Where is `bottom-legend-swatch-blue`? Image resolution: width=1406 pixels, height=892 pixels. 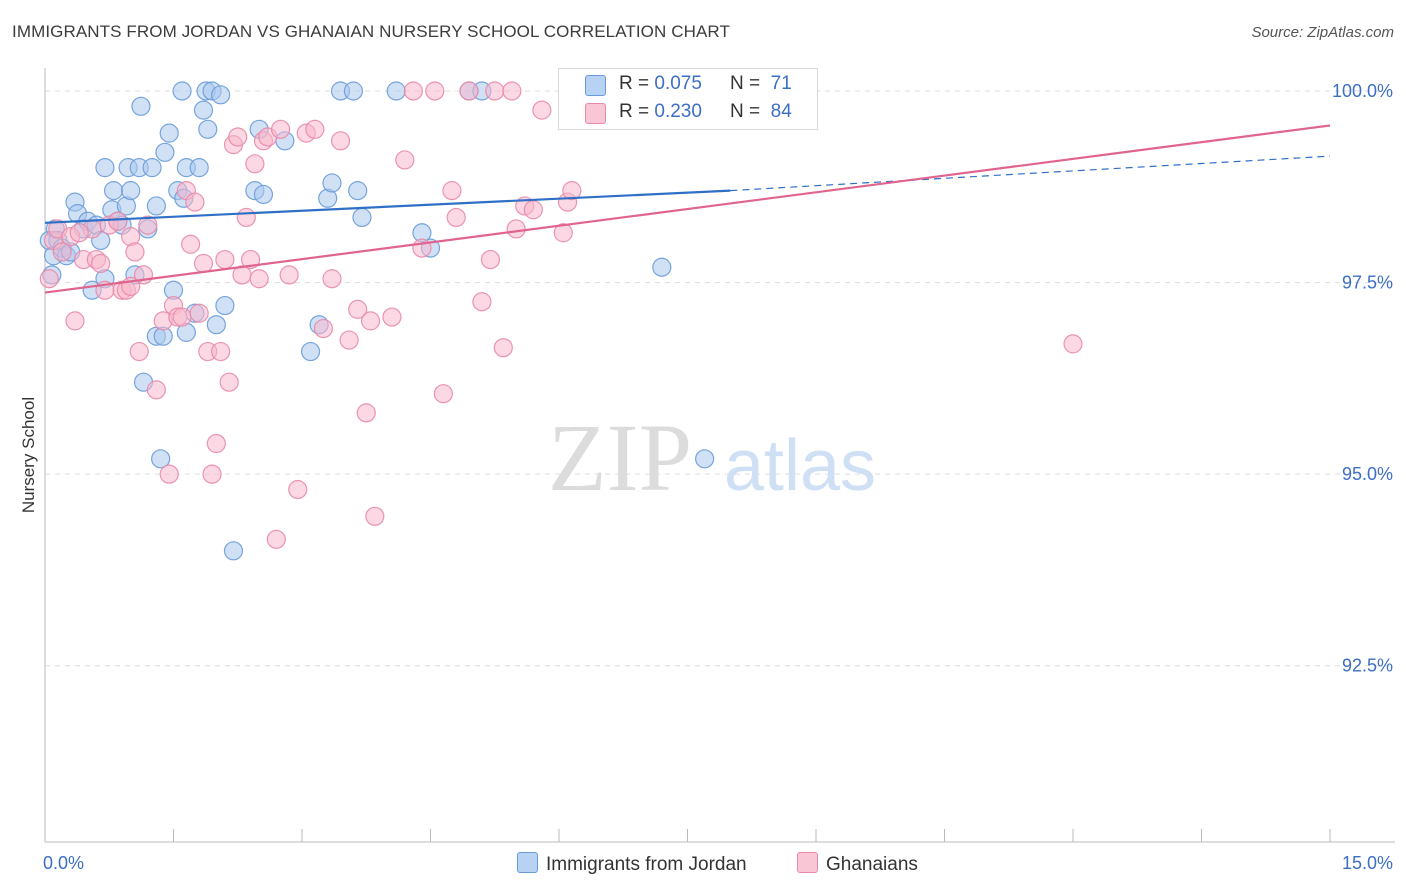 bottom-legend-swatch-blue is located at coordinates (527, 862).